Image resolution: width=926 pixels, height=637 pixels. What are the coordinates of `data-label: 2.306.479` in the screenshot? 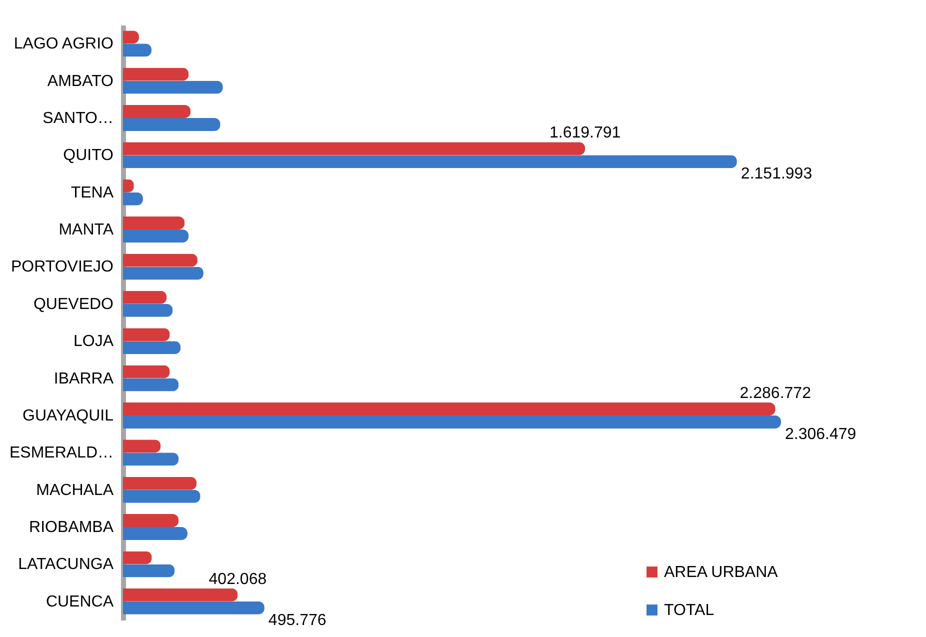 It's located at (820, 434).